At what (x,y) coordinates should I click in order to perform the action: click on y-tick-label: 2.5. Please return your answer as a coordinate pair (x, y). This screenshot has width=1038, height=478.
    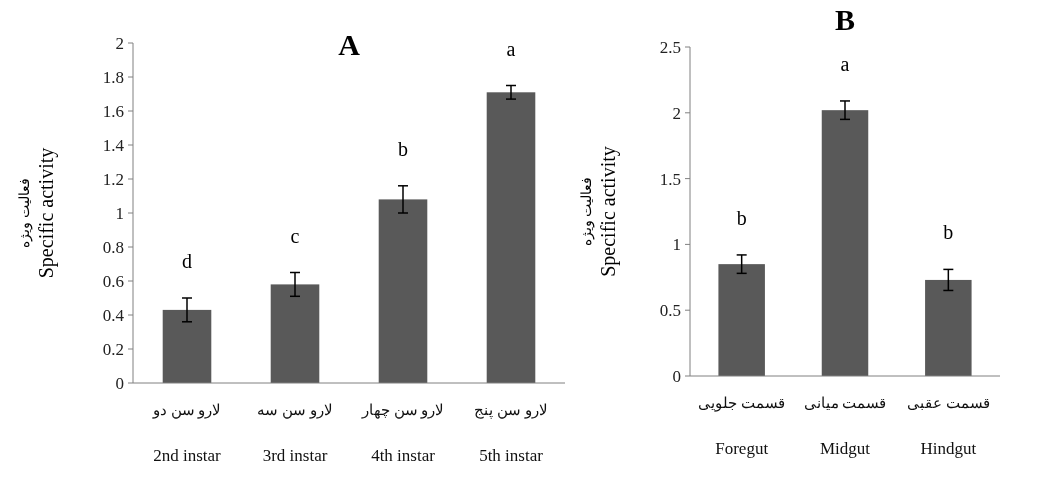
    Looking at the image, I should click on (670, 47).